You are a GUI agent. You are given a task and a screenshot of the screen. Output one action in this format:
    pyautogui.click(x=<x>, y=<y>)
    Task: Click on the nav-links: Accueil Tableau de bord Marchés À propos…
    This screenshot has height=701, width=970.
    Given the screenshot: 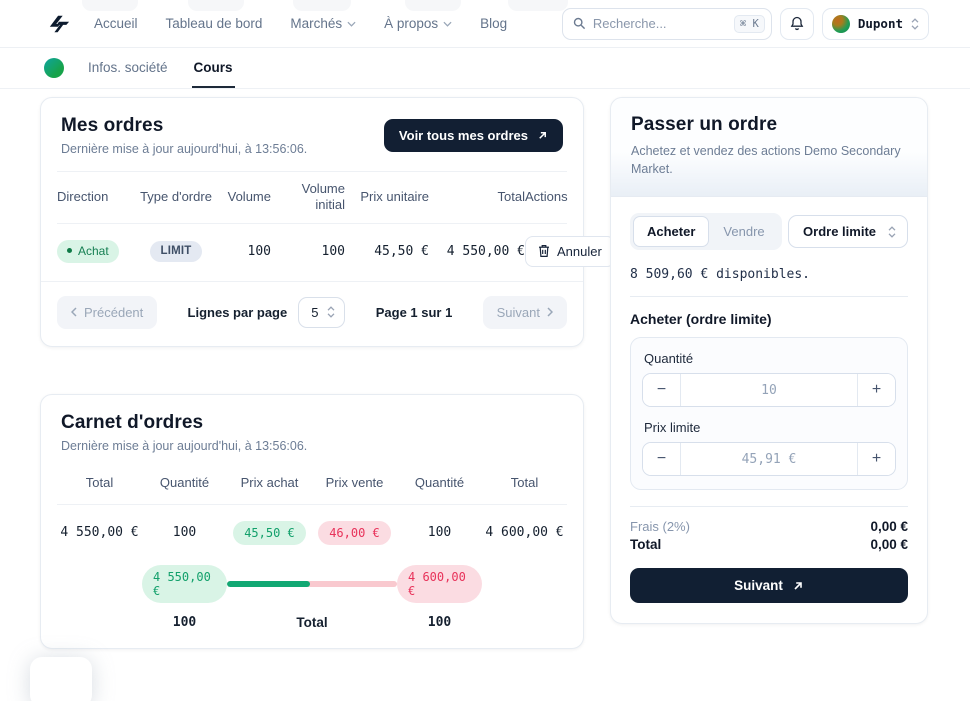 What is the action you would take?
    pyautogui.click(x=300, y=23)
    